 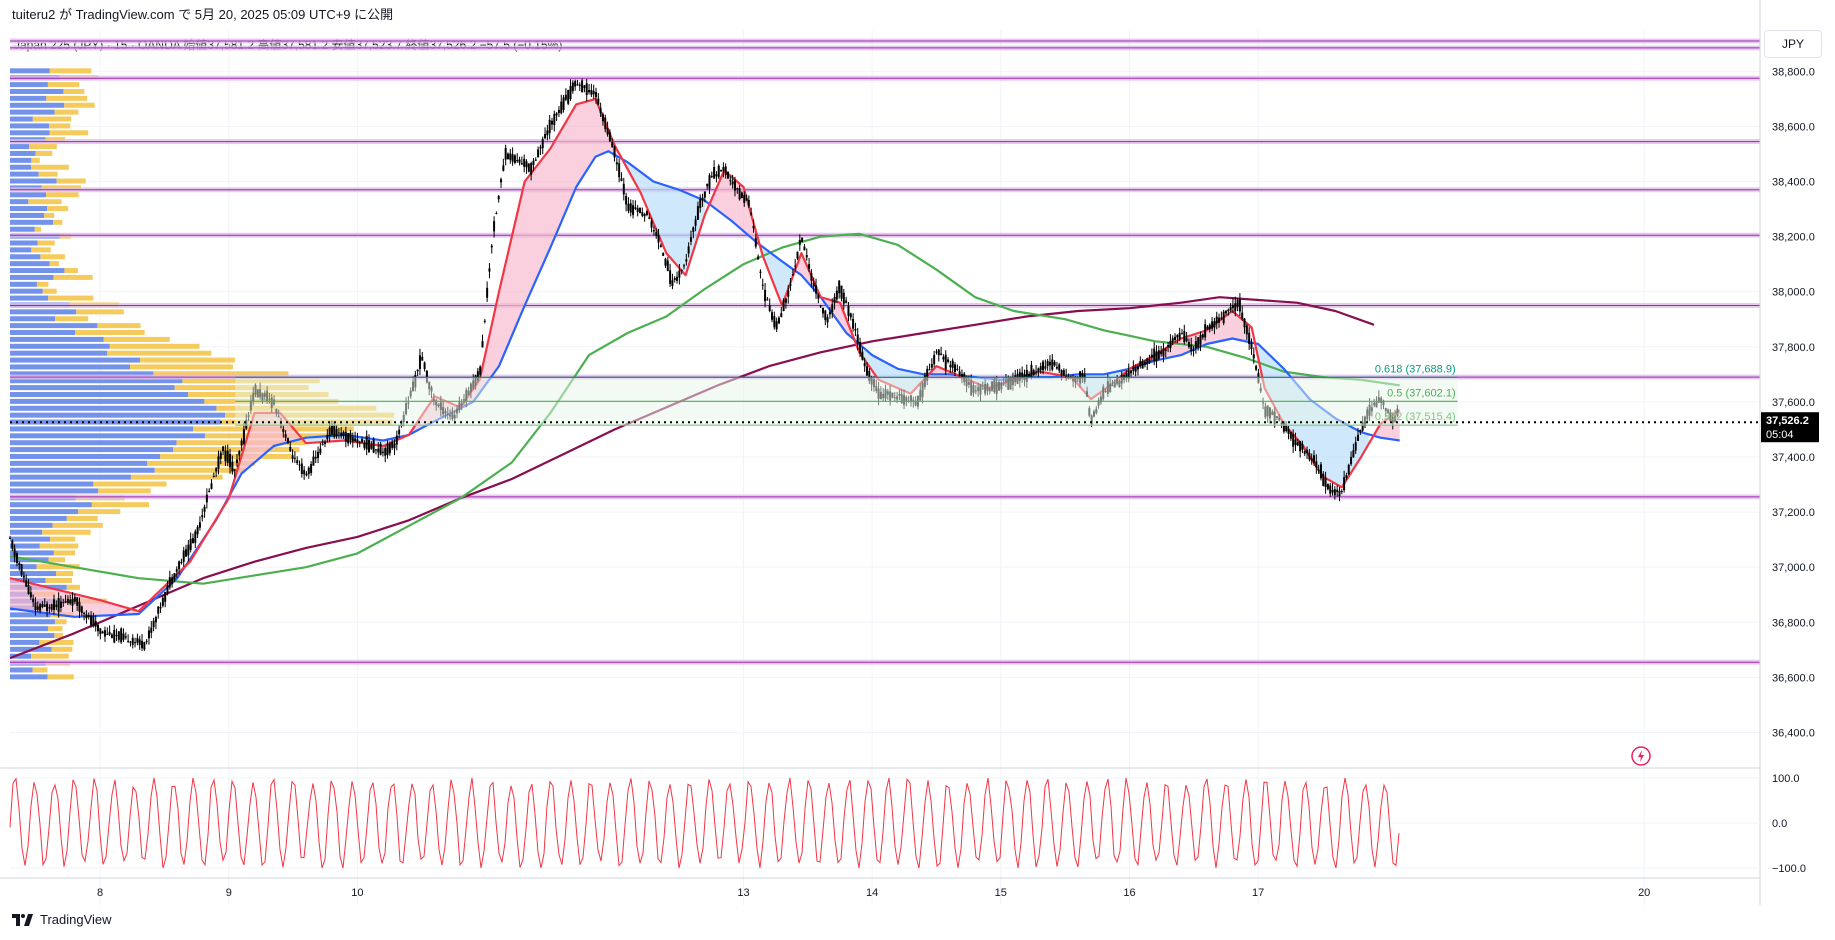 What do you see at coordinates (1793, 733) in the screenshot?
I see `y-tick-label: 36,400.0` at bounding box center [1793, 733].